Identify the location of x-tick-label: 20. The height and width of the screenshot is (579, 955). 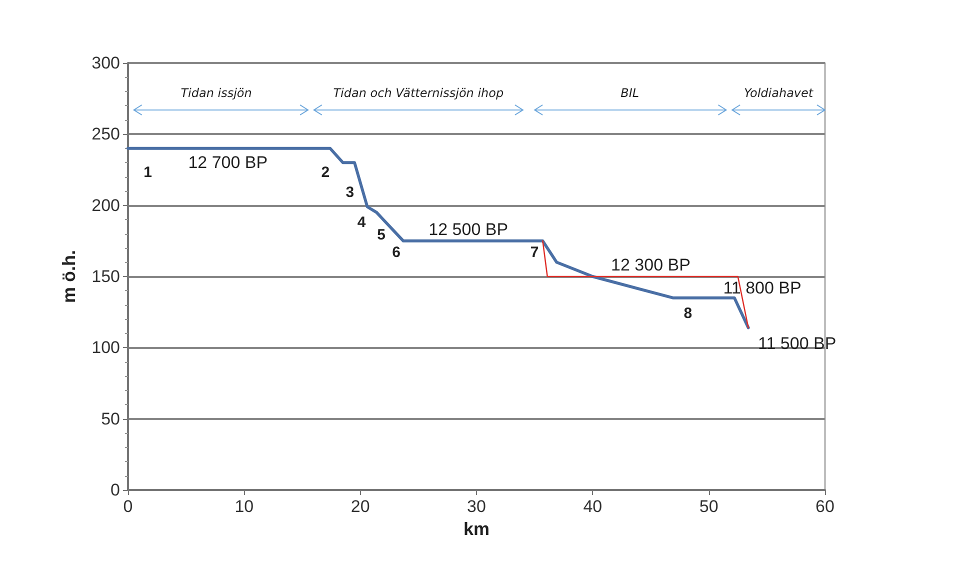
(360, 506).